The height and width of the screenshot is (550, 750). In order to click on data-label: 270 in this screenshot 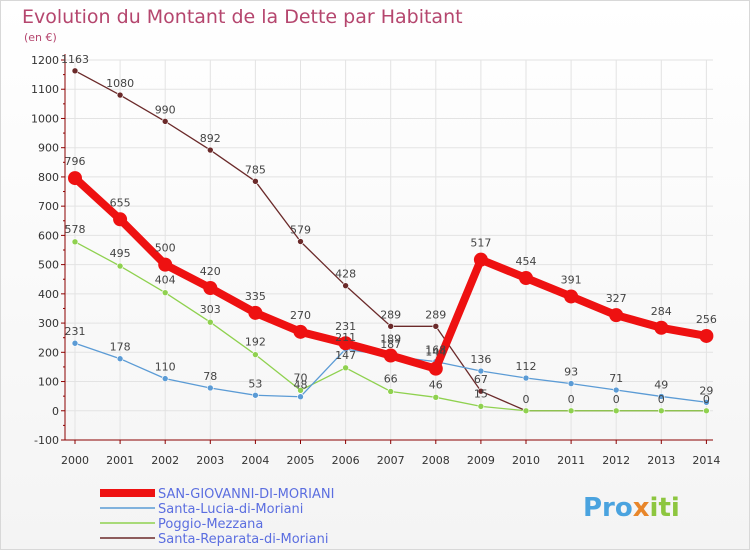, I will do `click(300, 315)`.